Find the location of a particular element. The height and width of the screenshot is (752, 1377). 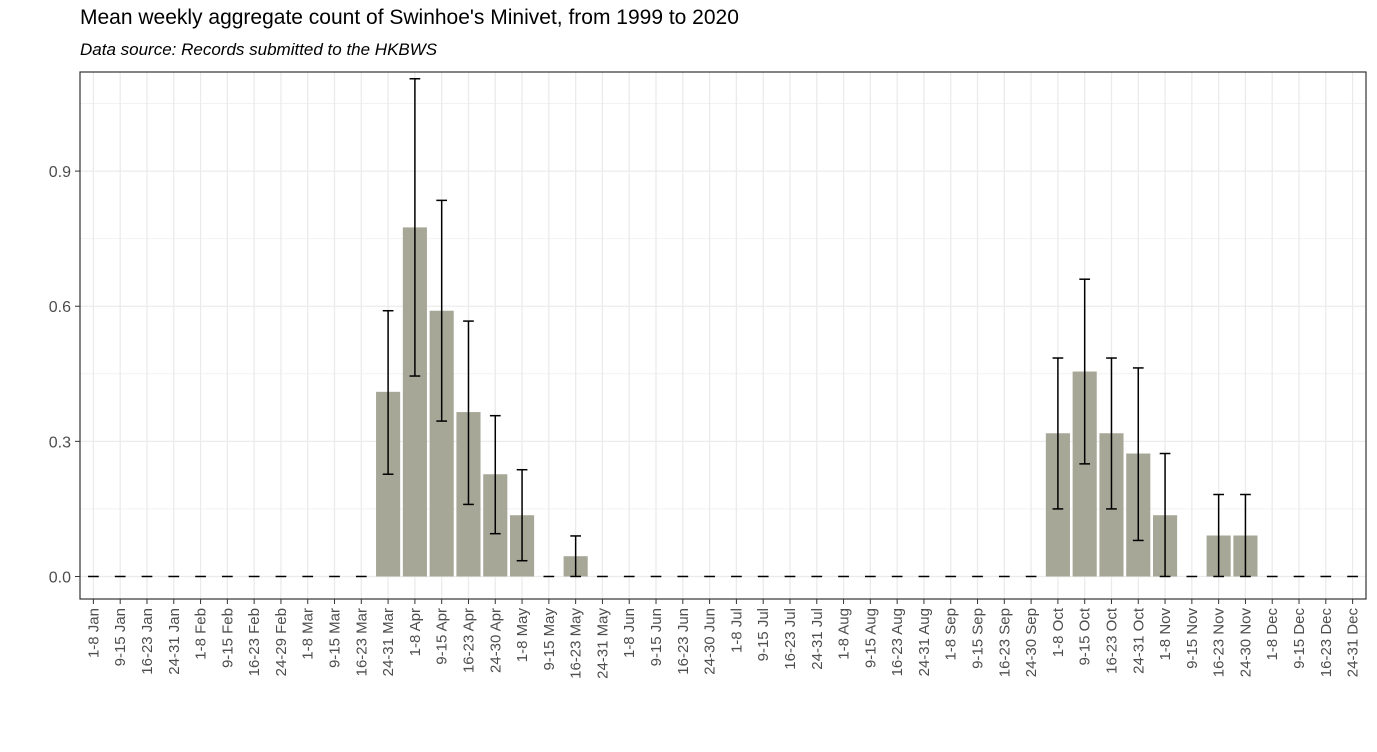

x-tick-label: 9-15 May is located at coordinates (549, 639).